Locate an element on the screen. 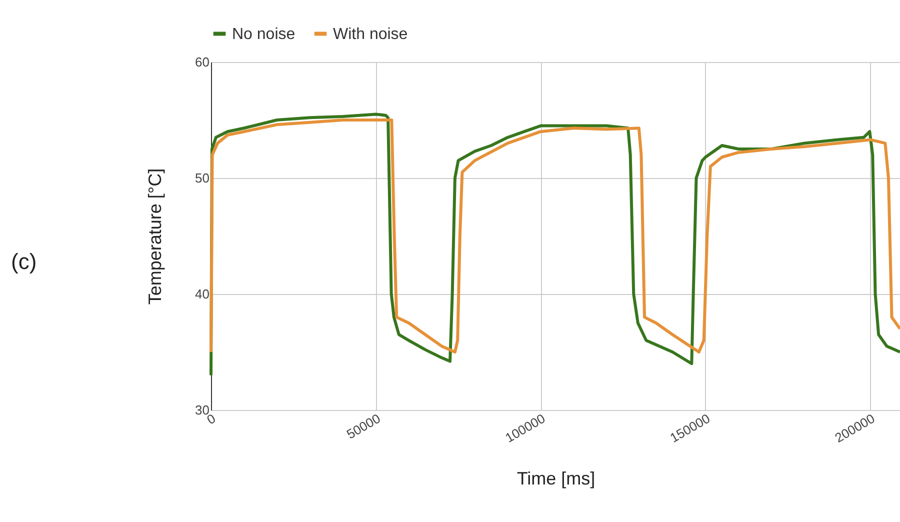 The width and height of the screenshot is (900, 522). y-tick-label: 40 is located at coordinates (202, 294).